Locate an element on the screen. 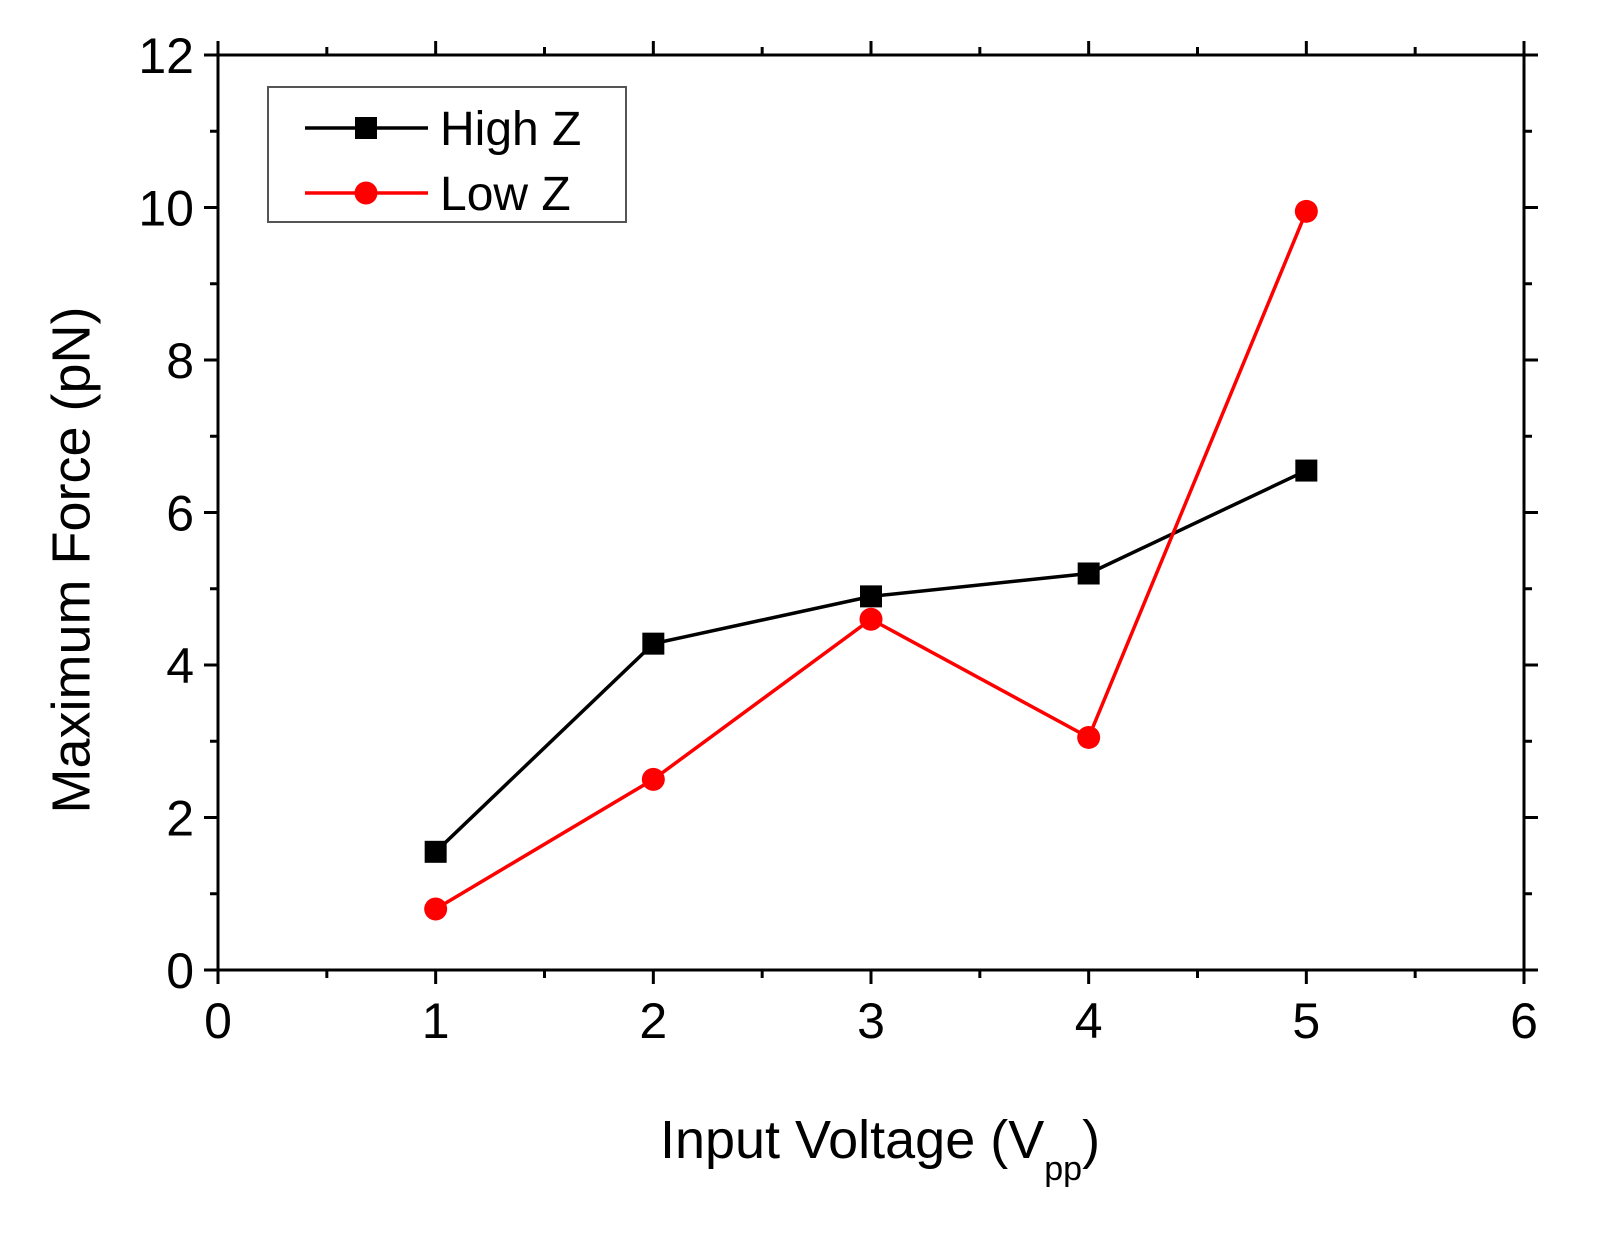 The image size is (1612, 1248). y-tick-label: 0 is located at coordinates (180, 971).